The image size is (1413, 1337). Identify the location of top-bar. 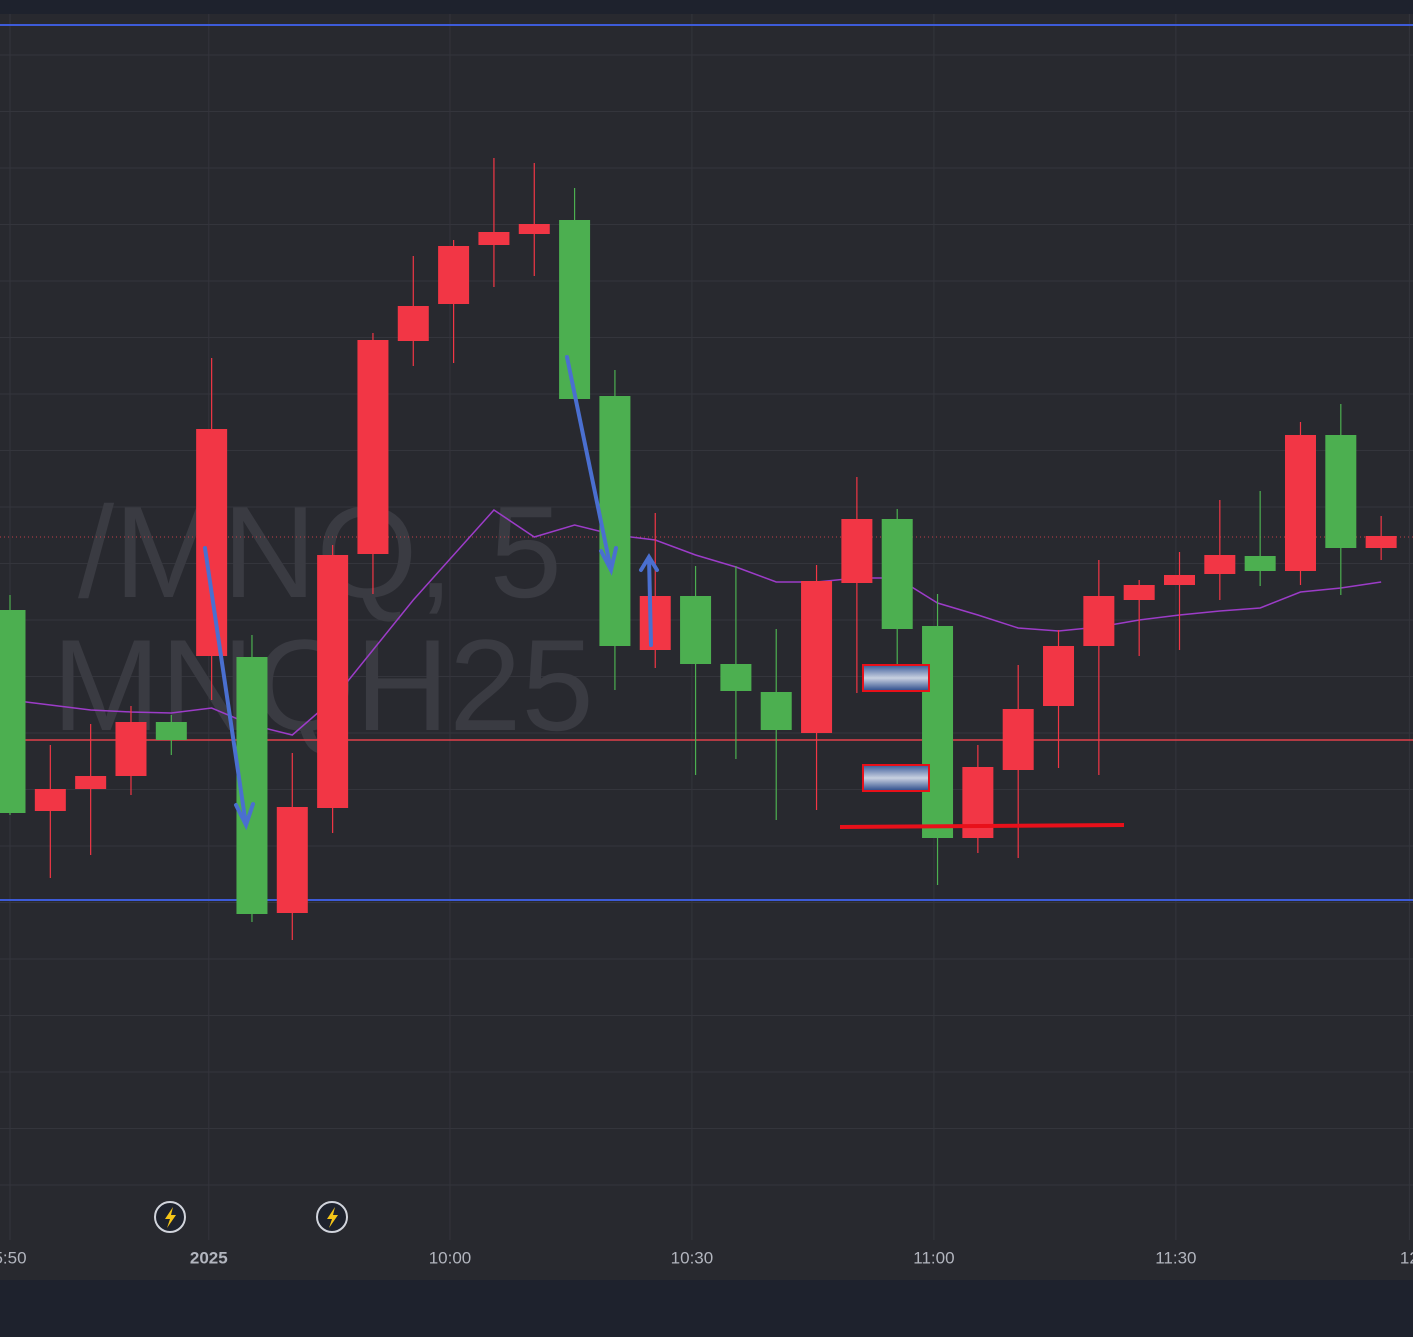
(706, 7).